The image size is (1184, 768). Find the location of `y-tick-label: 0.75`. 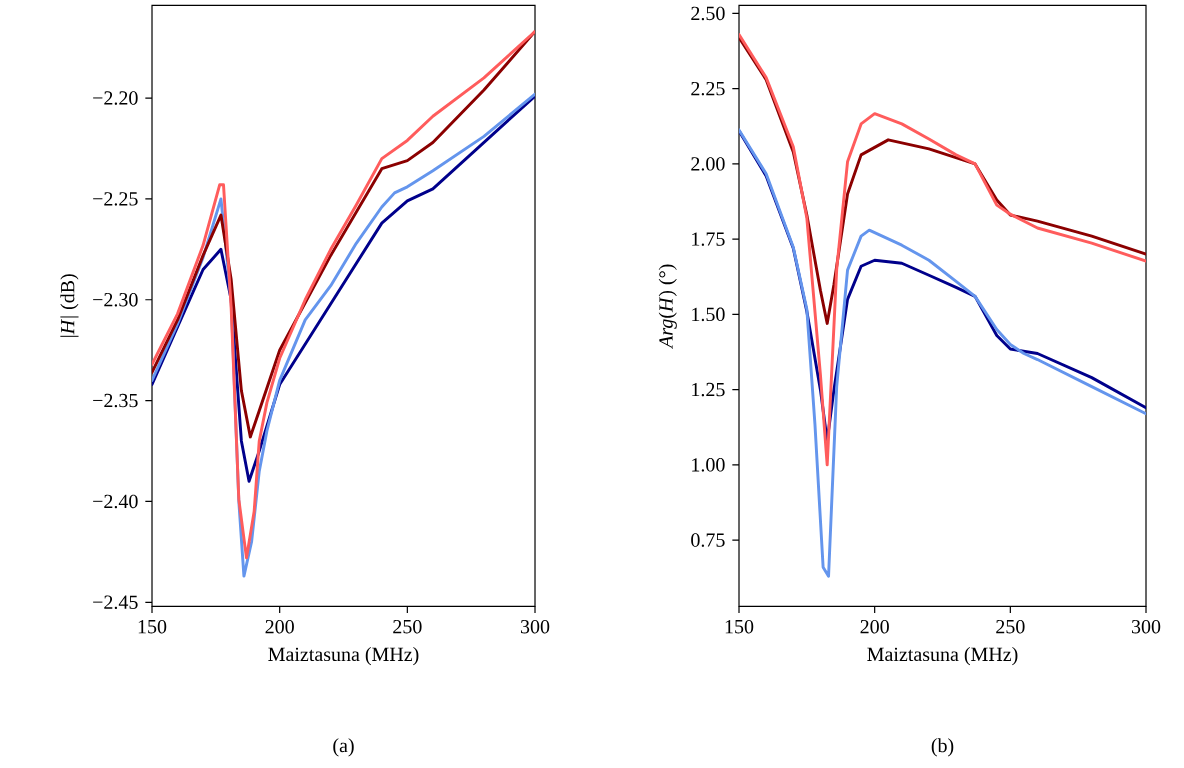

y-tick-label: 0.75 is located at coordinates (708, 540).